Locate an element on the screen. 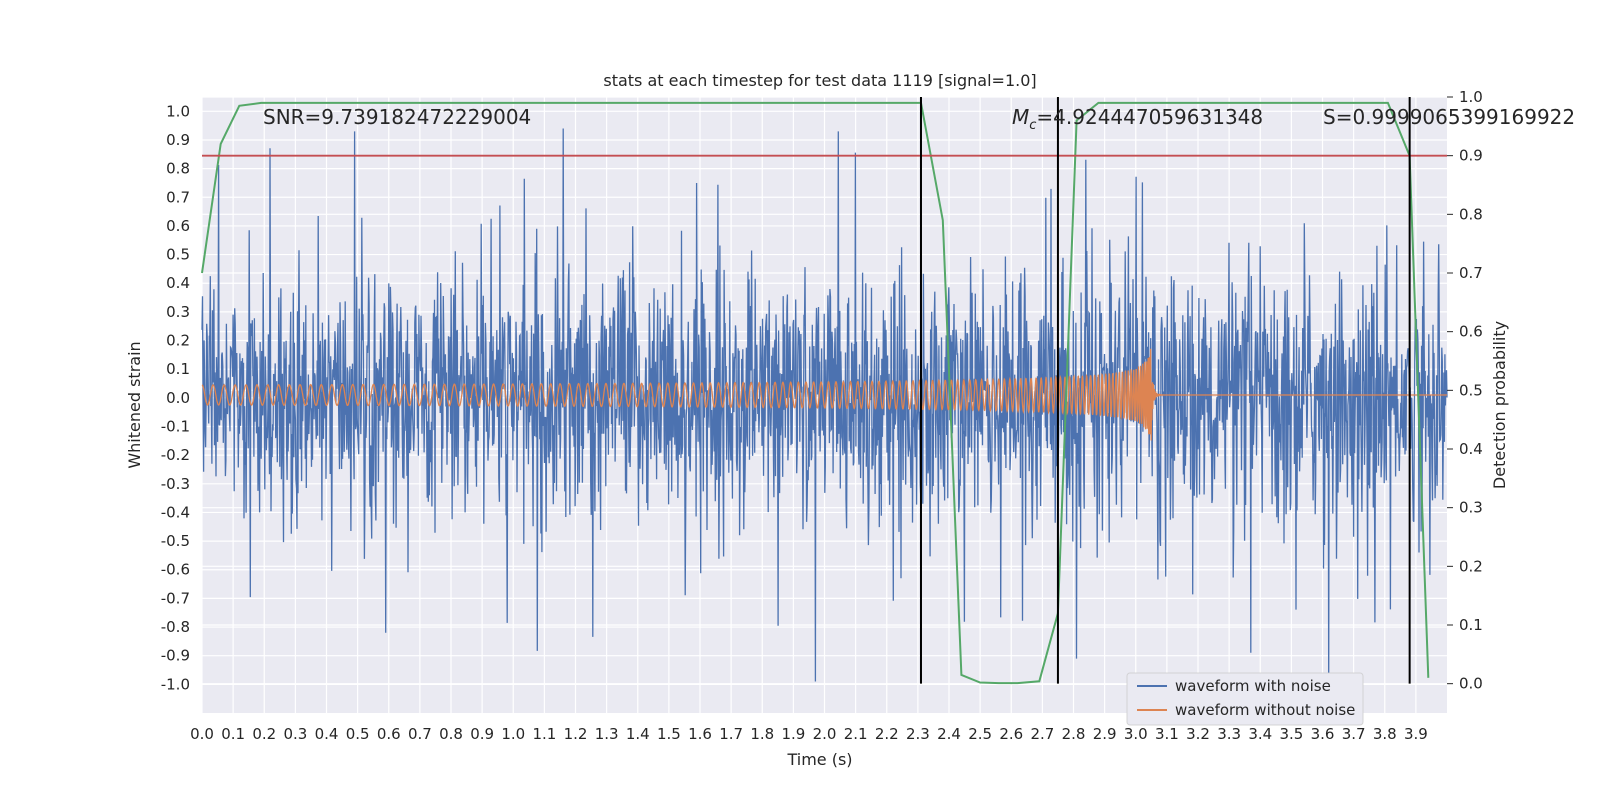 This screenshot has width=1600, height=800. y-tick-label: 0.0 is located at coordinates (178, 398).